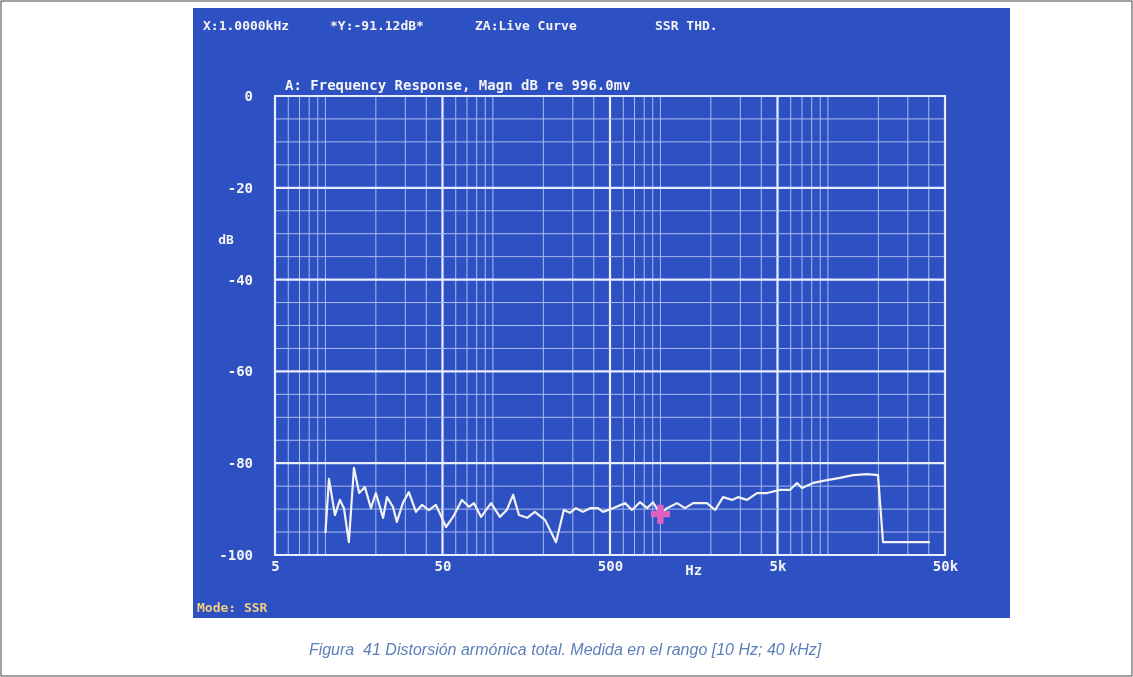 The height and width of the screenshot is (677, 1133). Describe the element at coordinates (377, 25) in the screenshot. I see `text: *Y:-91.12dB*` at that location.